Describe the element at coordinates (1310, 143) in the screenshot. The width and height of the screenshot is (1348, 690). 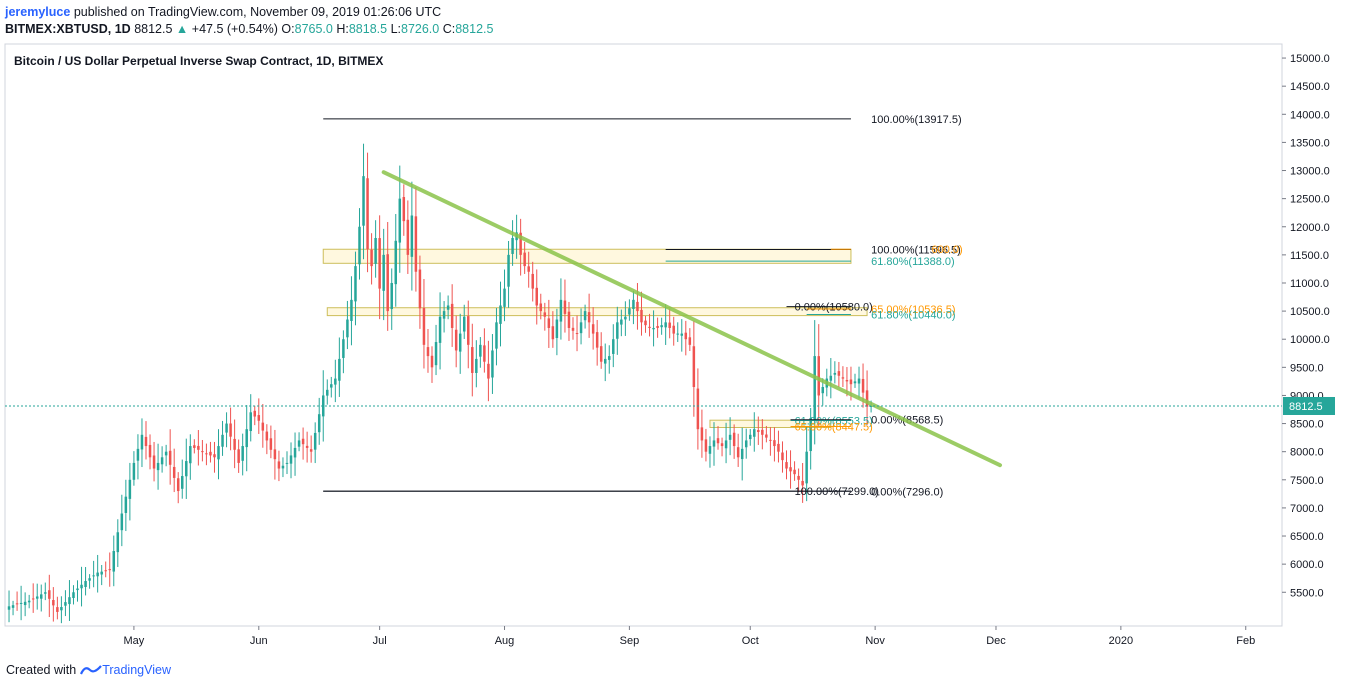
I see `y-tick-label: 13500.0` at that location.